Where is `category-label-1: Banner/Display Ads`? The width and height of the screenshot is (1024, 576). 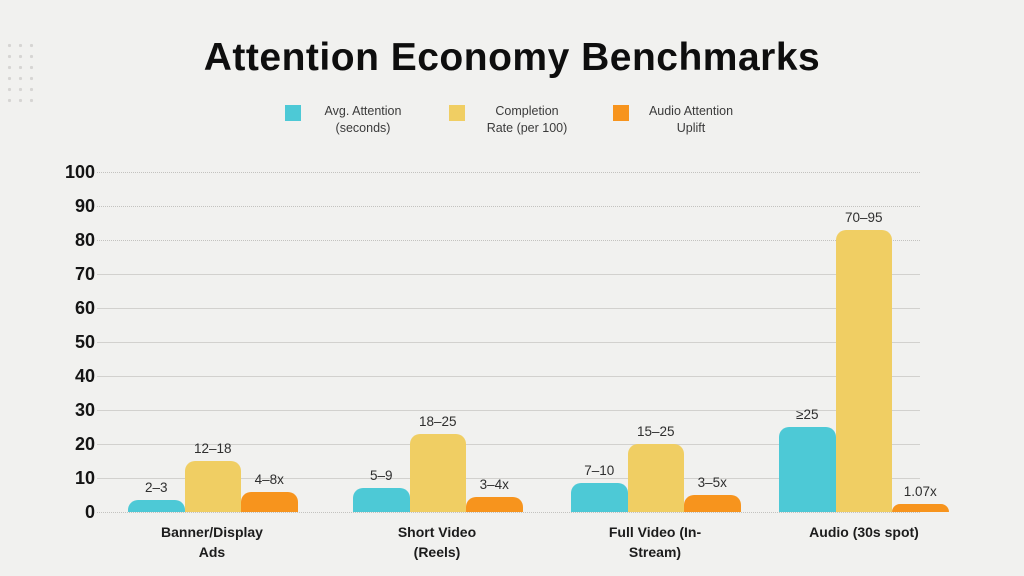
category-label-1: Banner/Display Ads is located at coordinates (212, 542).